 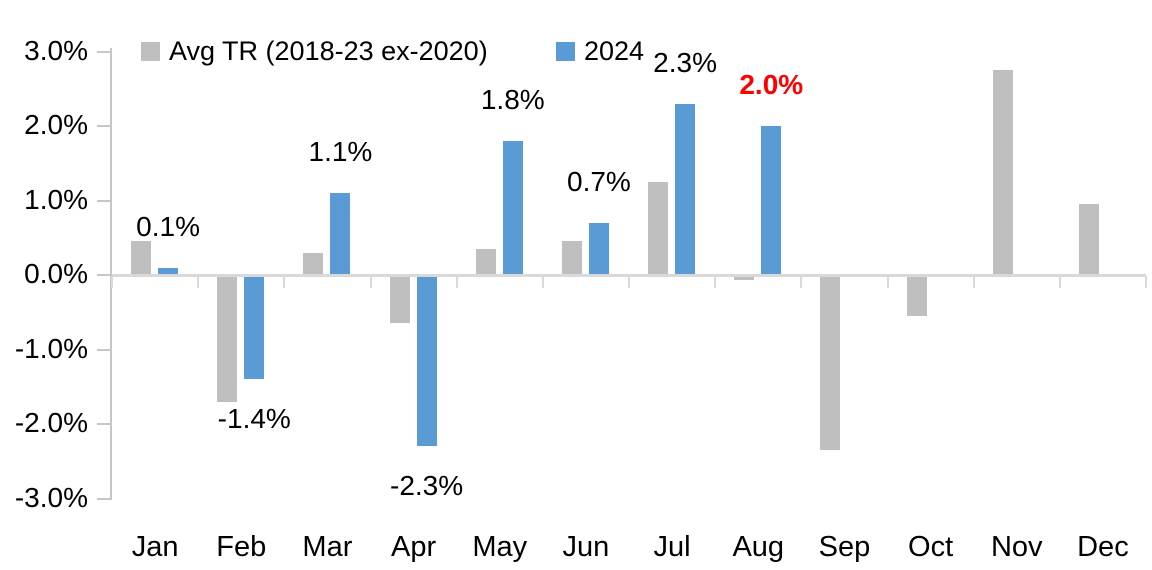 I want to click on legend-item-2024: 2024, so click(x=600, y=51).